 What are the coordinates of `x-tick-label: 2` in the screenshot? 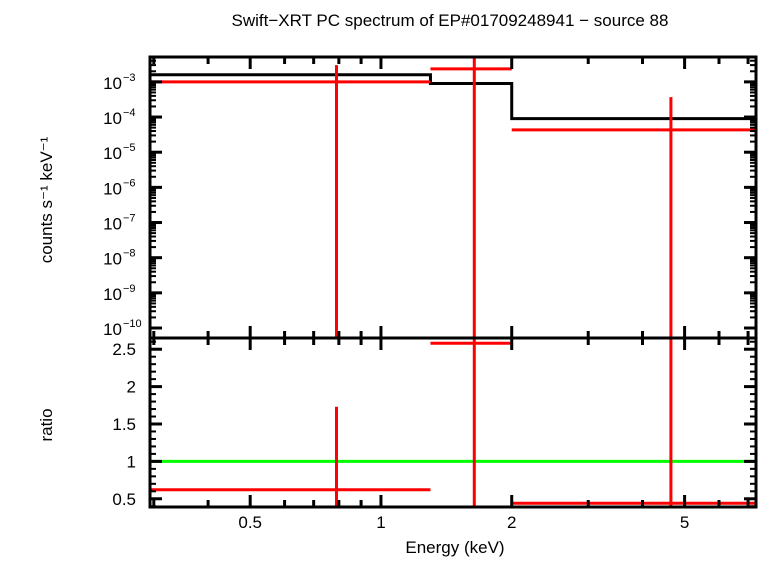 It's located at (511, 522).